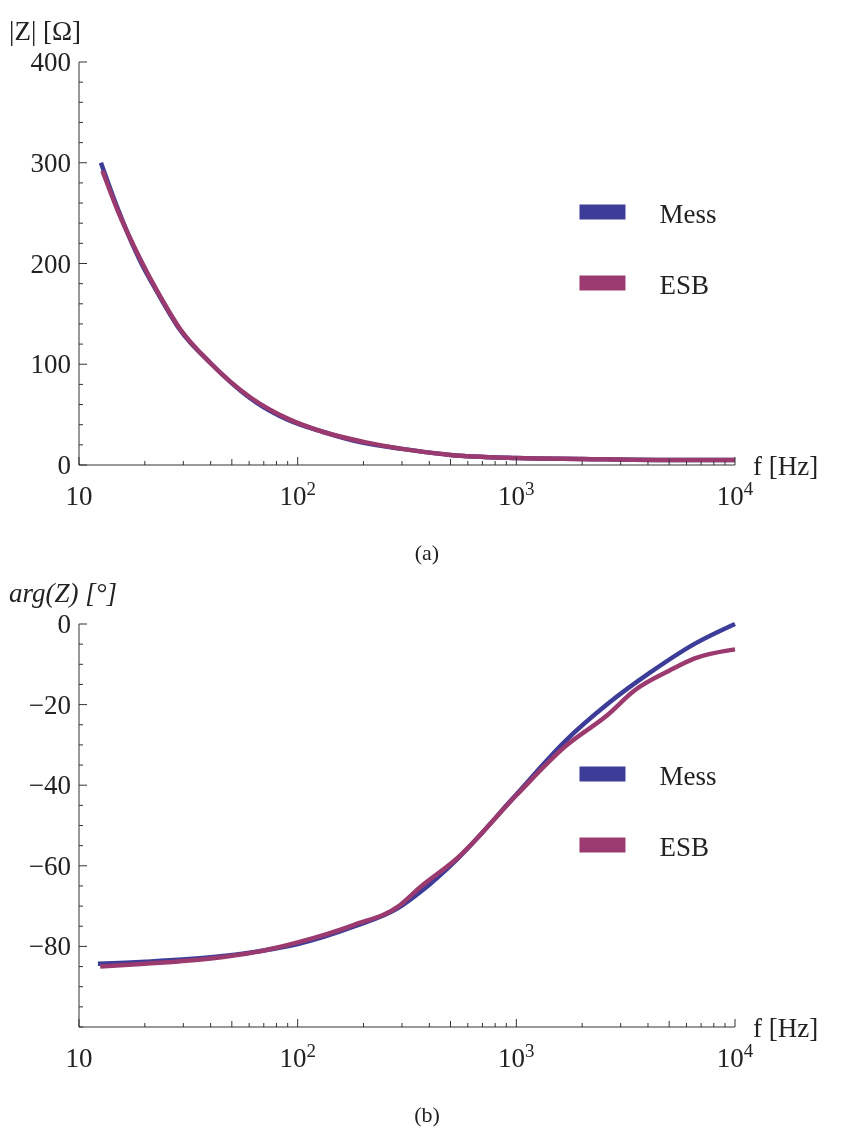 Image resolution: width=845 pixels, height=1135 pixels. What do you see at coordinates (49, 865) in the screenshot?
I see `y-tick-label: −60` at bounding box center [49, 865].